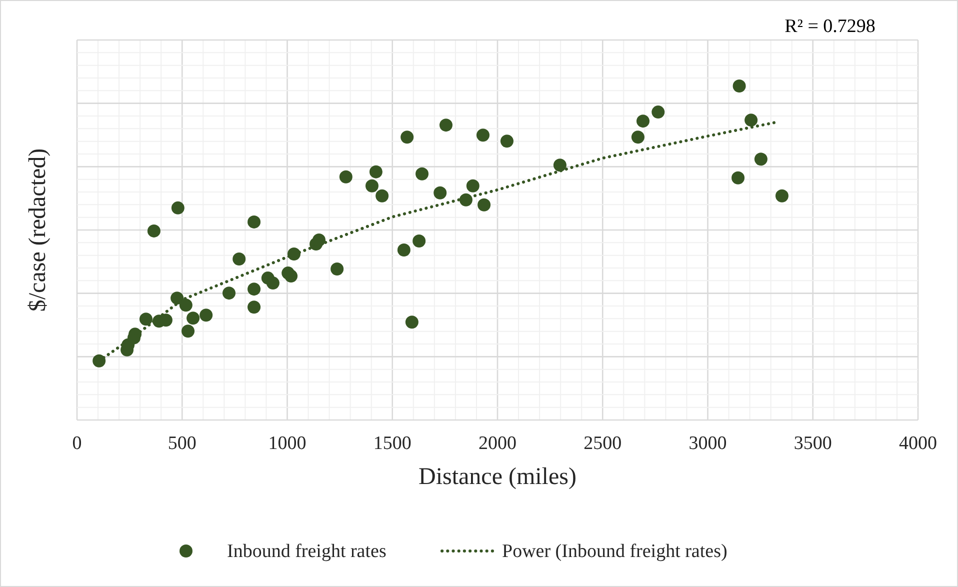 The image size is (958, 587). What do you see at coordinates (813, 443) in the screenshot?
I see `x-tick-label: 3500` at bounding box center [813, 443].